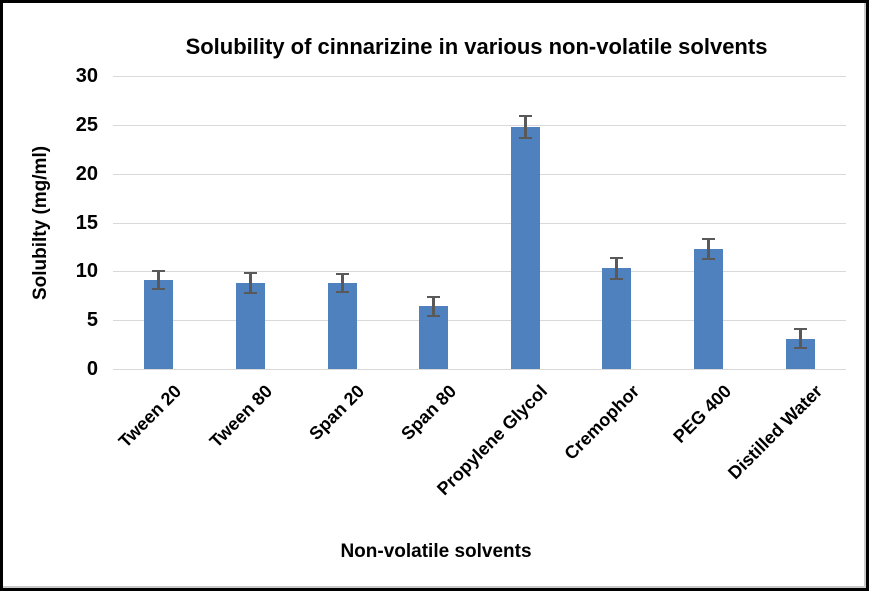 The height and width of the screenshot is (591, 869). What do you see at coordinates (775, 432) in the screenshot?
I see `x-category-label: Distilled Water` at bounding box center [775, 432].